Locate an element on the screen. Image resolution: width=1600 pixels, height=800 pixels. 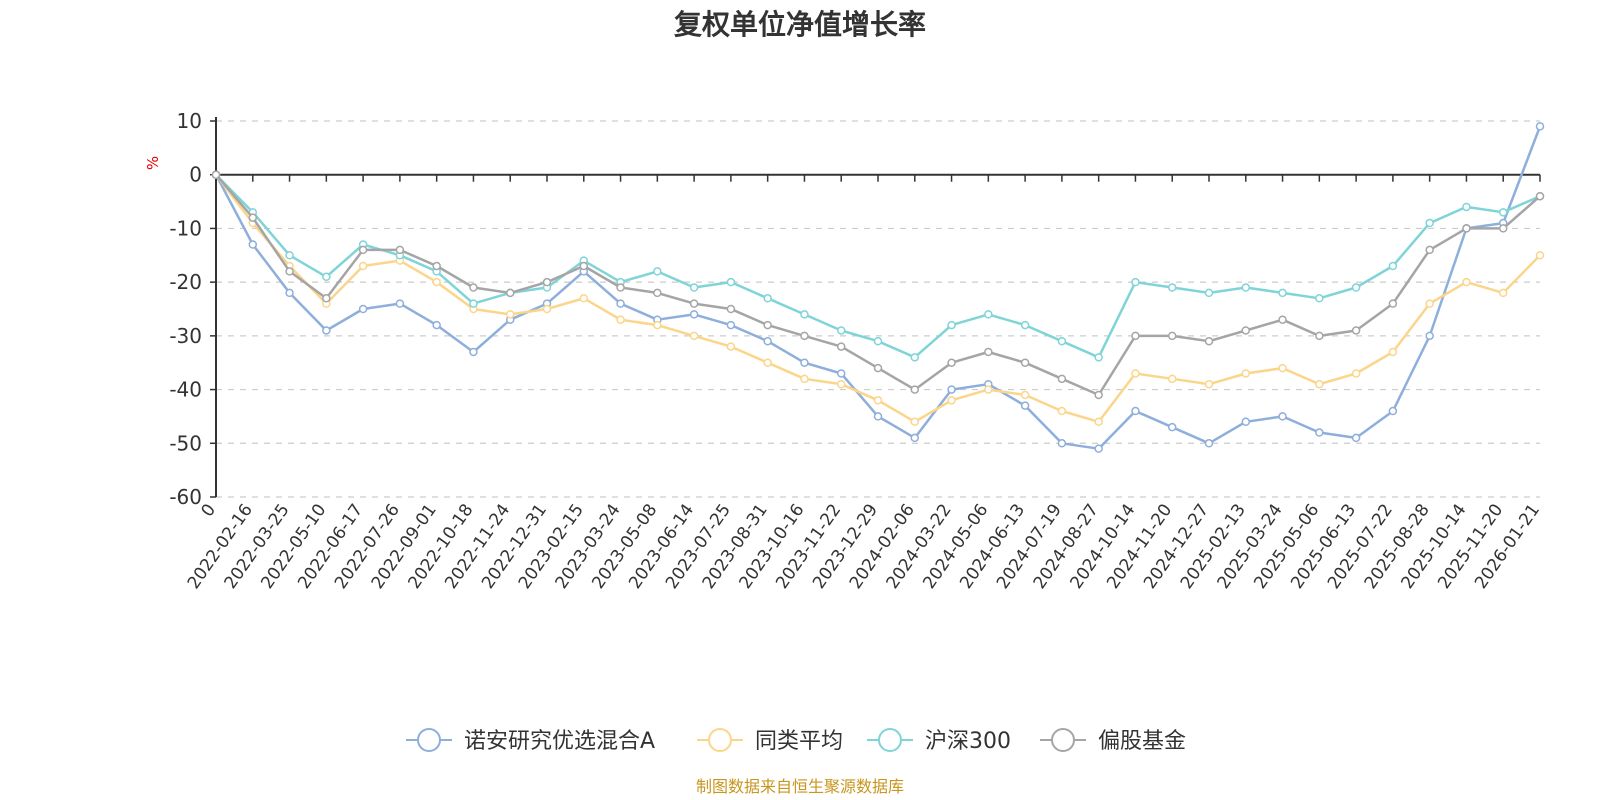
y-axis-unit: % is located at coordinates (153, 163).